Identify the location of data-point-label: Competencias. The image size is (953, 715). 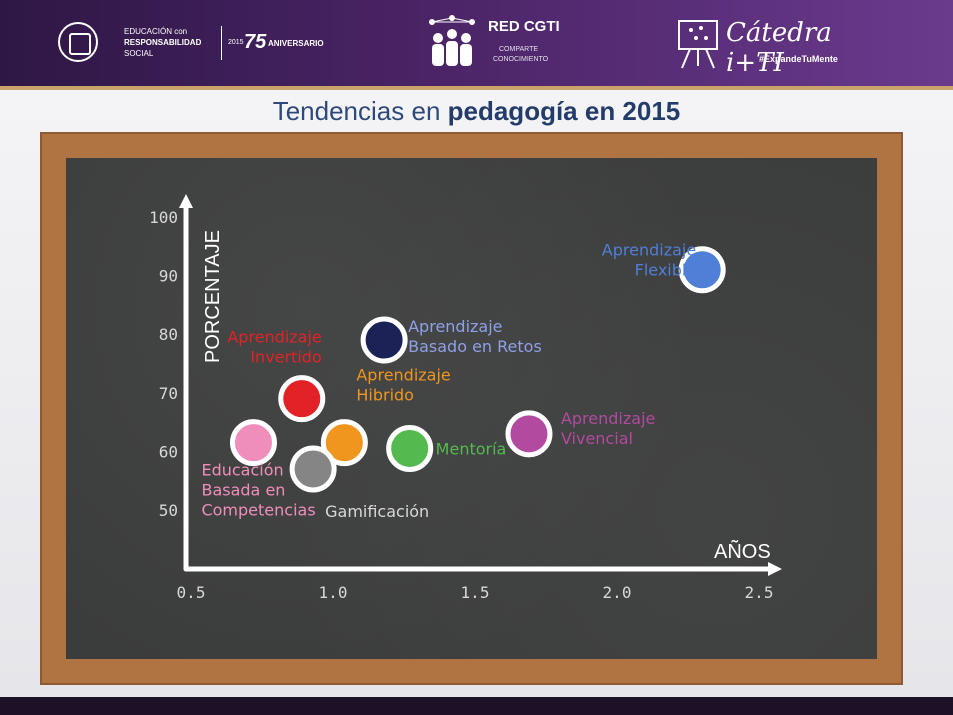
(258, 510).